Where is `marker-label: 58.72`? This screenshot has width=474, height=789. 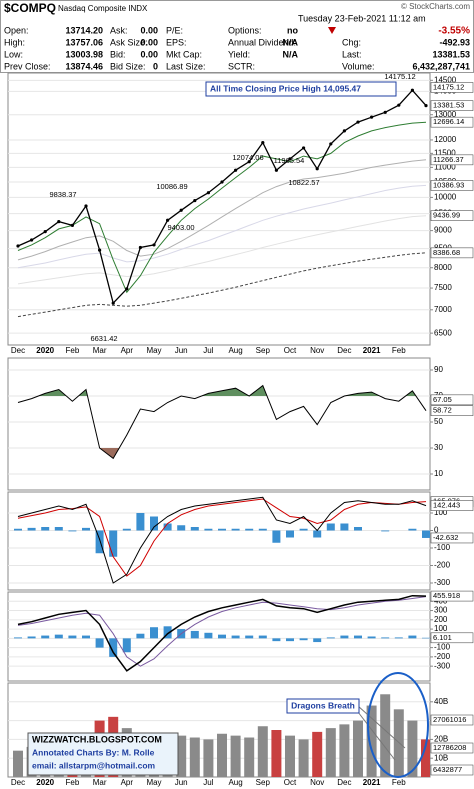 marker-label: 58.72 is located at coordinates (442, 410).